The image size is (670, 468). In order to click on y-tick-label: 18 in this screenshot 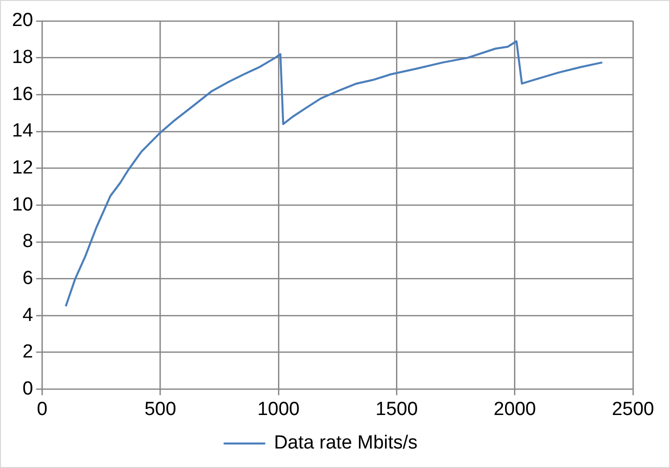, I will do `click(23, 57)`.